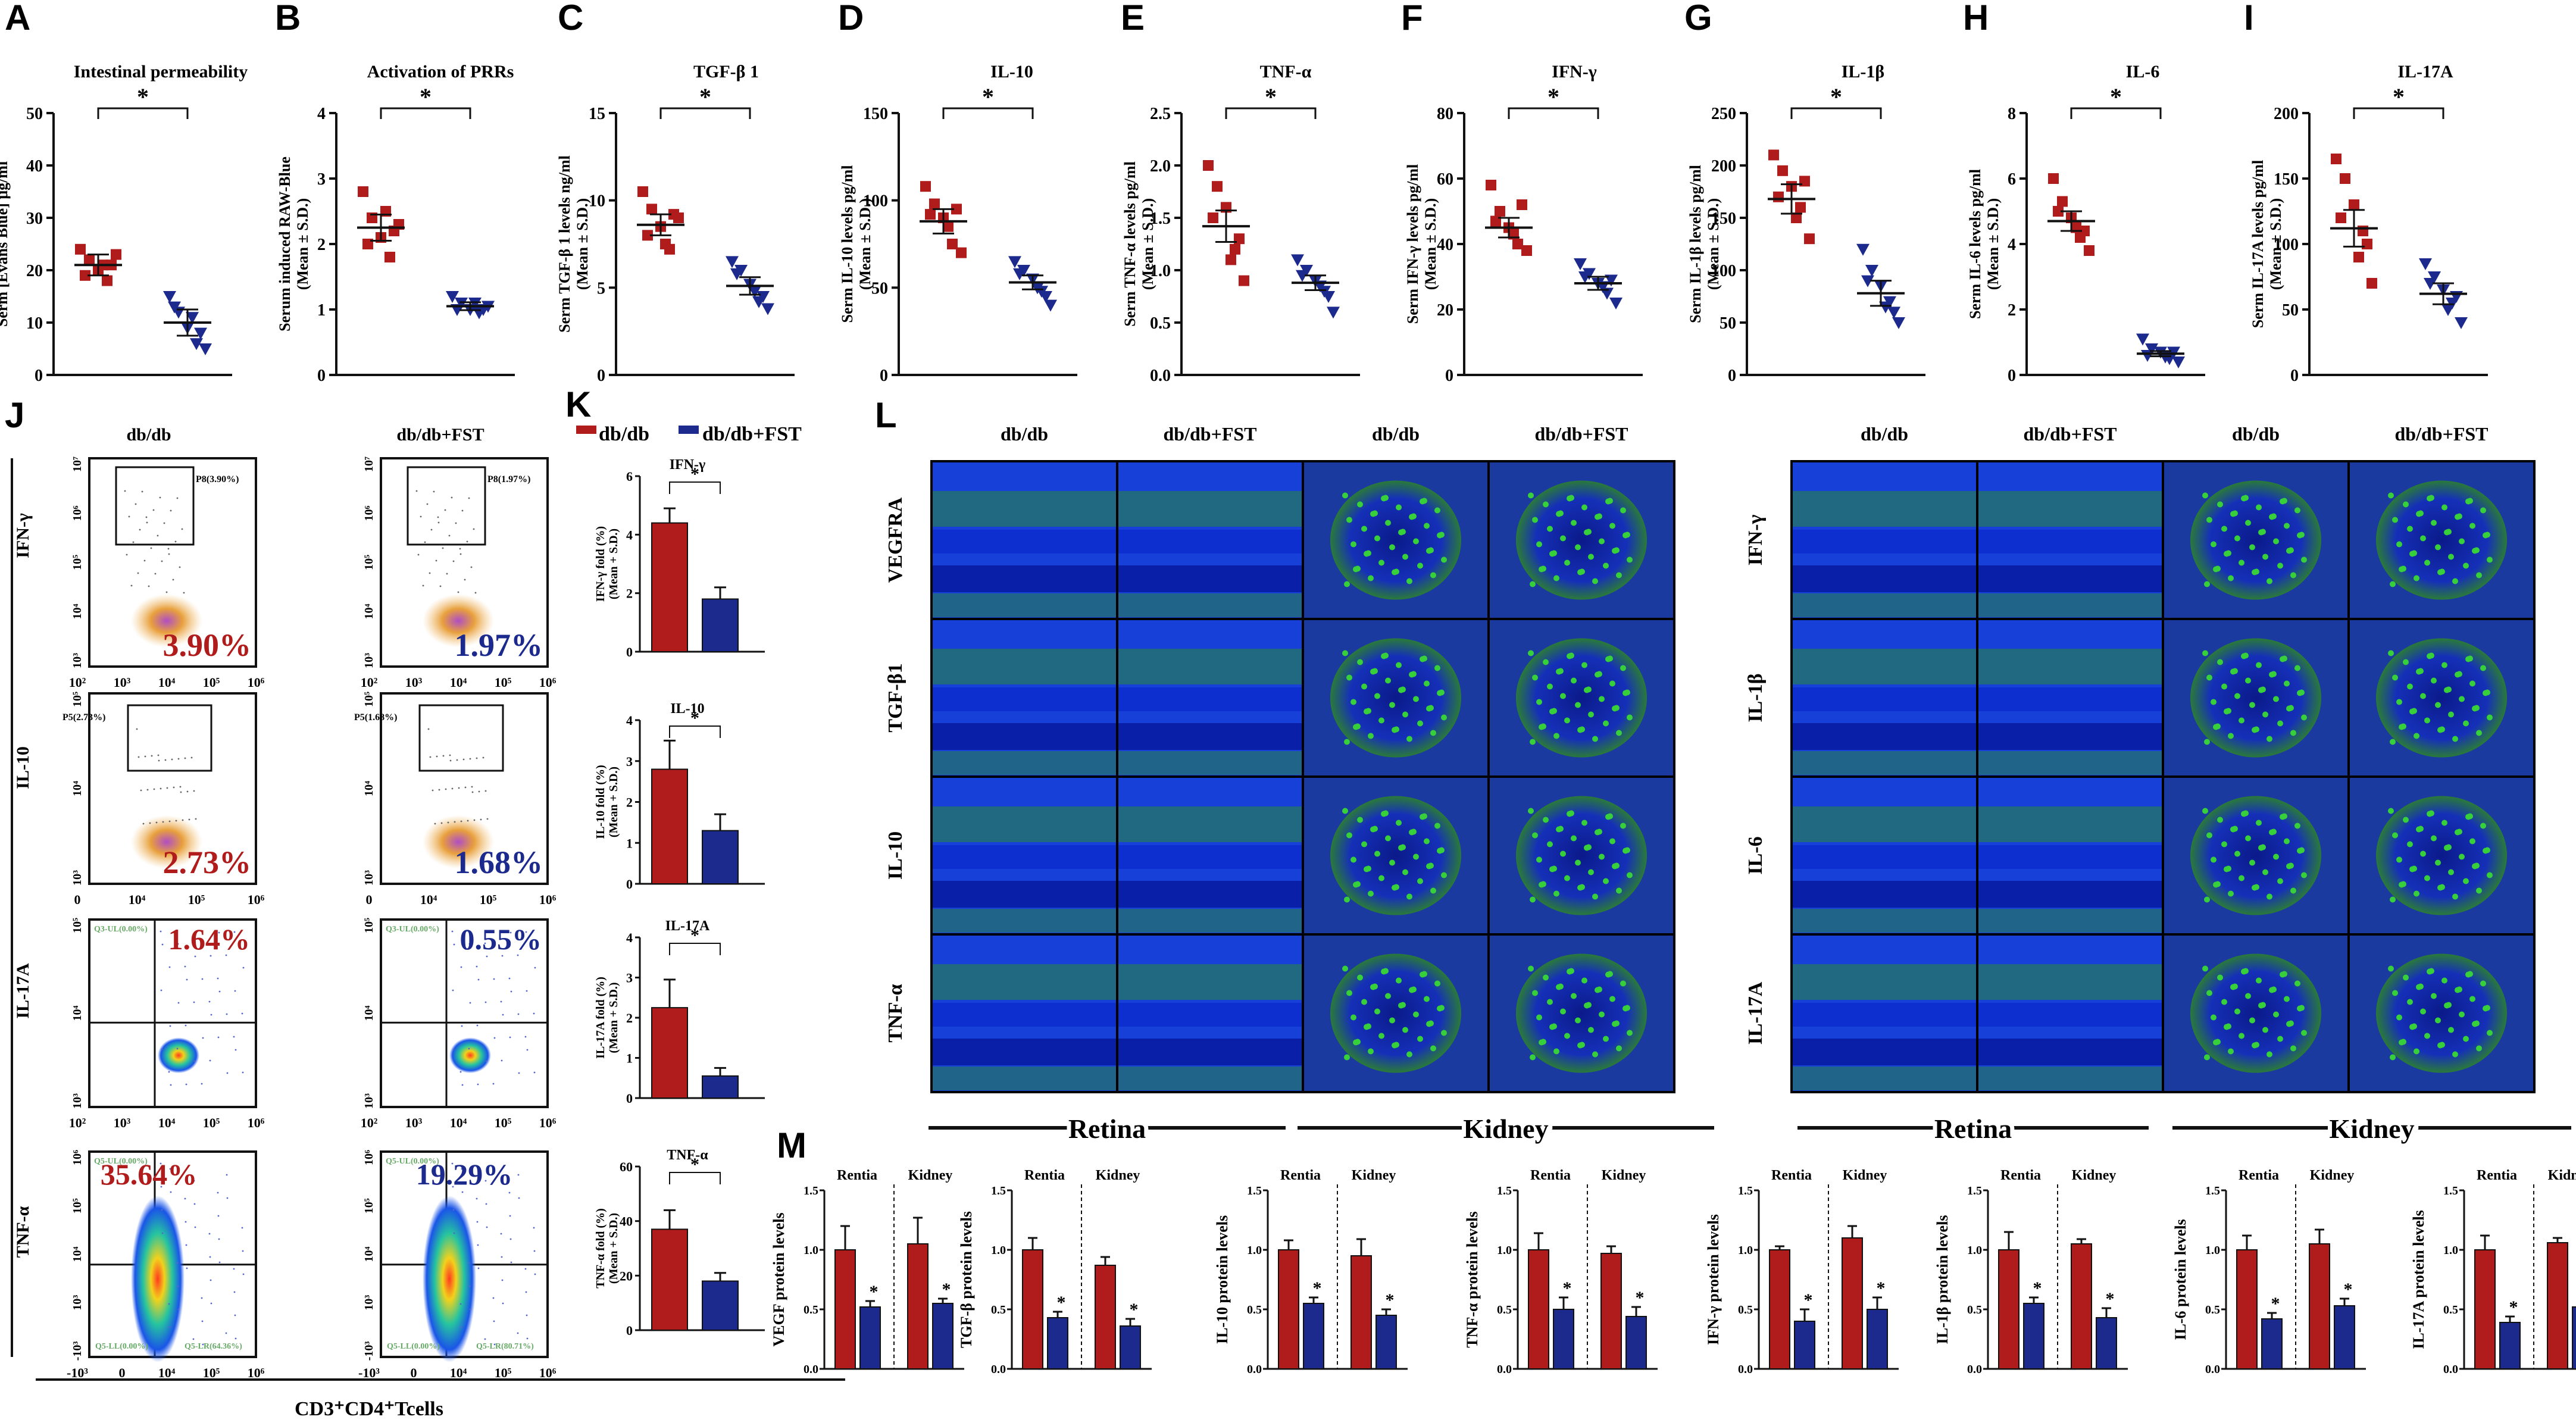 Image resolution: width=2576 pixels, height=1426 pixels. Describe the element at coordinates (167, 1122) in the screenshot. I see `x-tick-label: 10⁴` at that location.